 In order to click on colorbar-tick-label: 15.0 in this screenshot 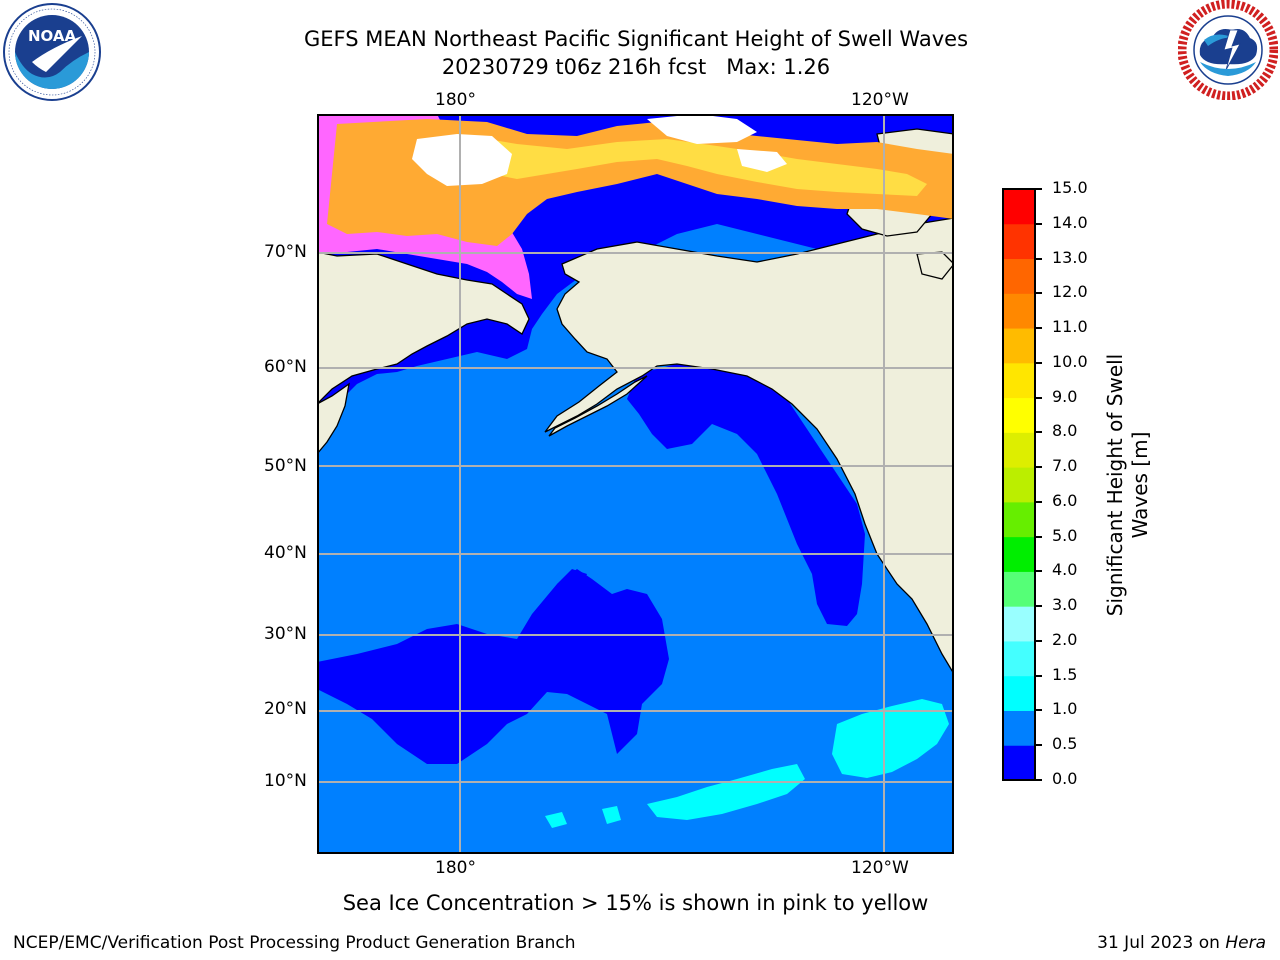, I will do `click(1070, 187)`.